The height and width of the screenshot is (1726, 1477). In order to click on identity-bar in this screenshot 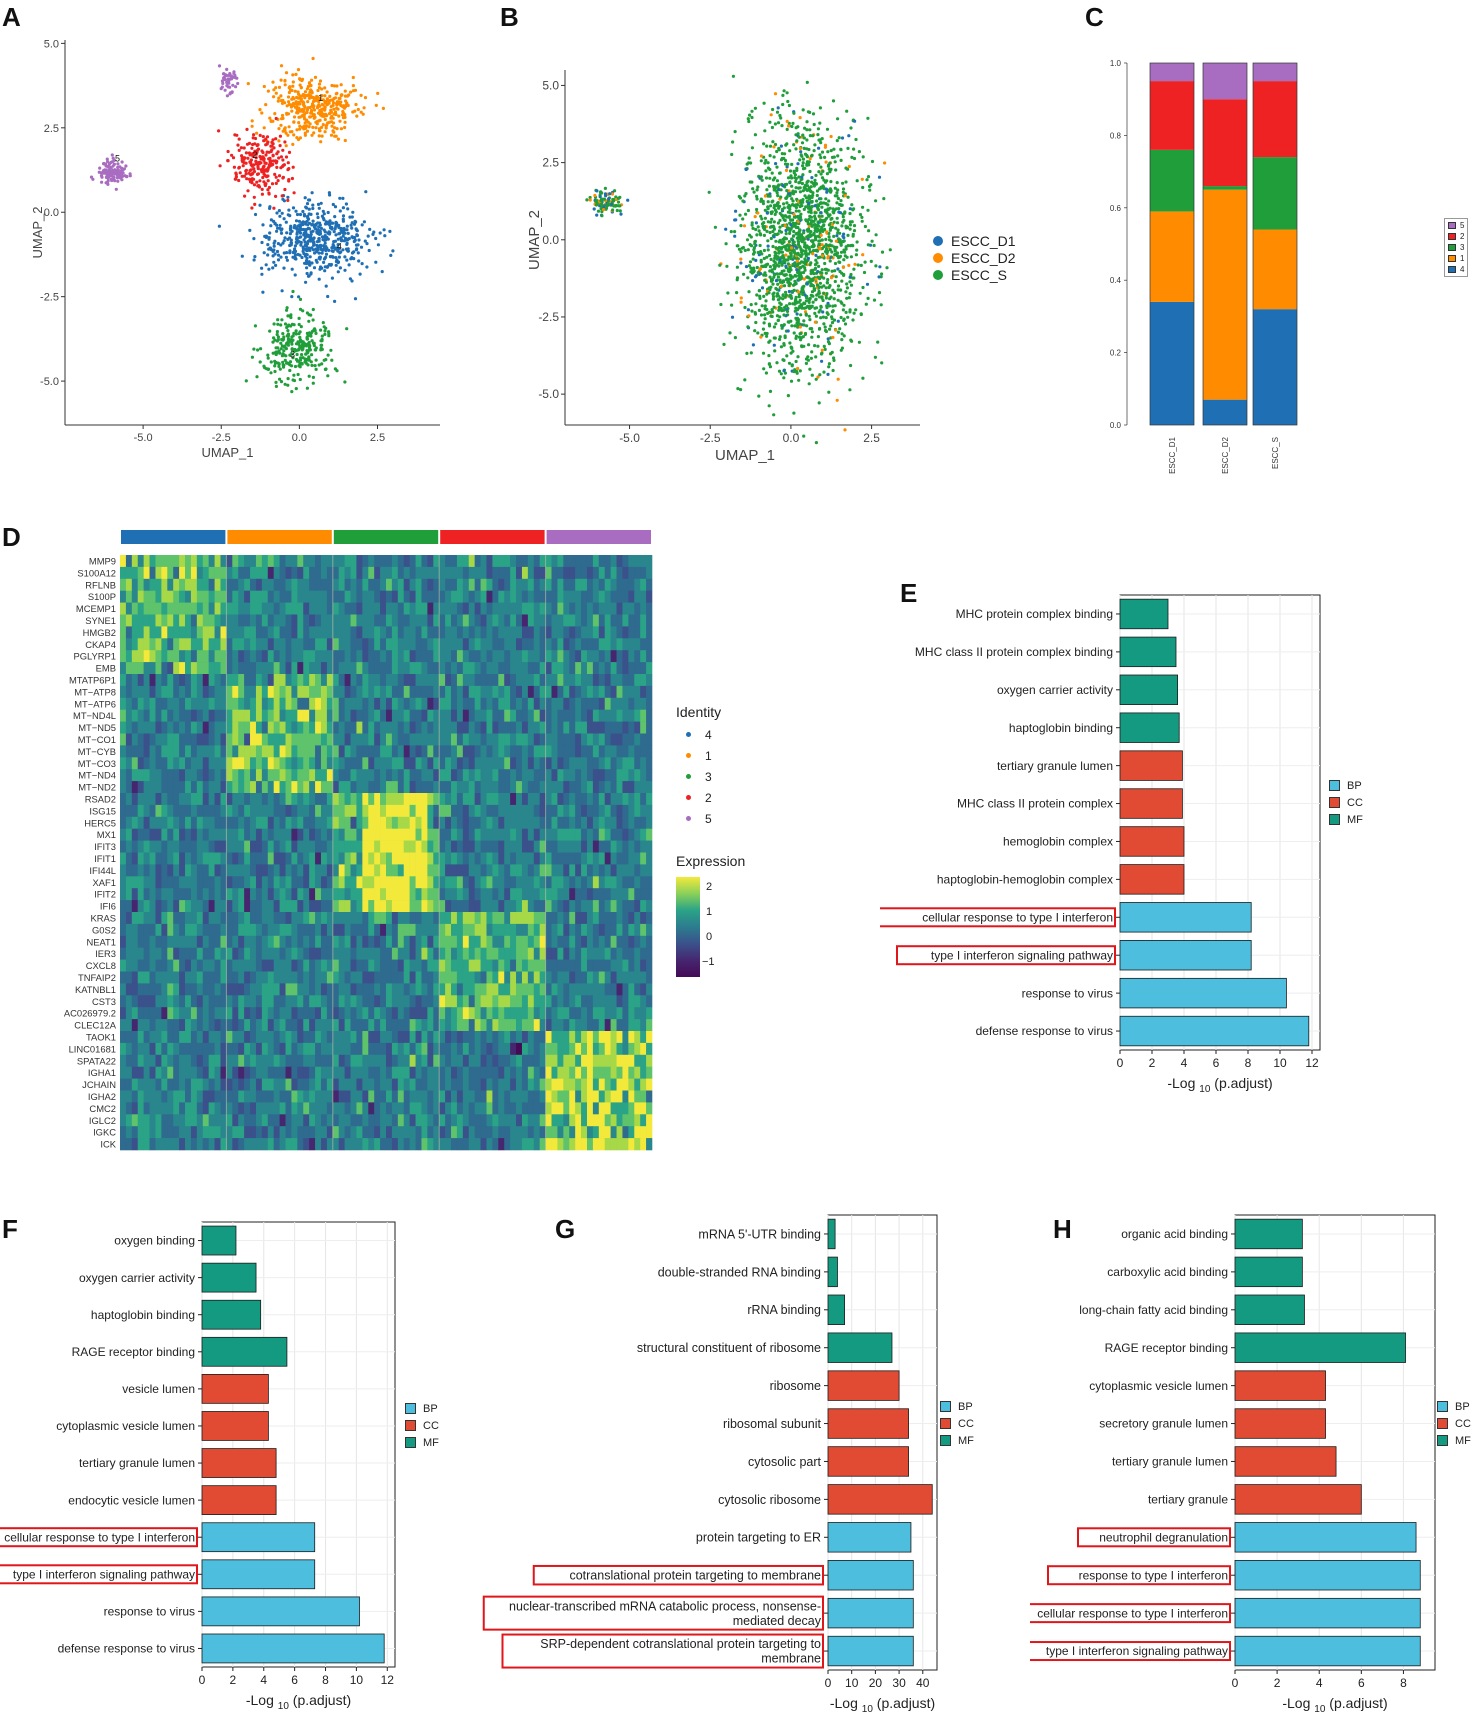, I will do `click(386, 537)`.